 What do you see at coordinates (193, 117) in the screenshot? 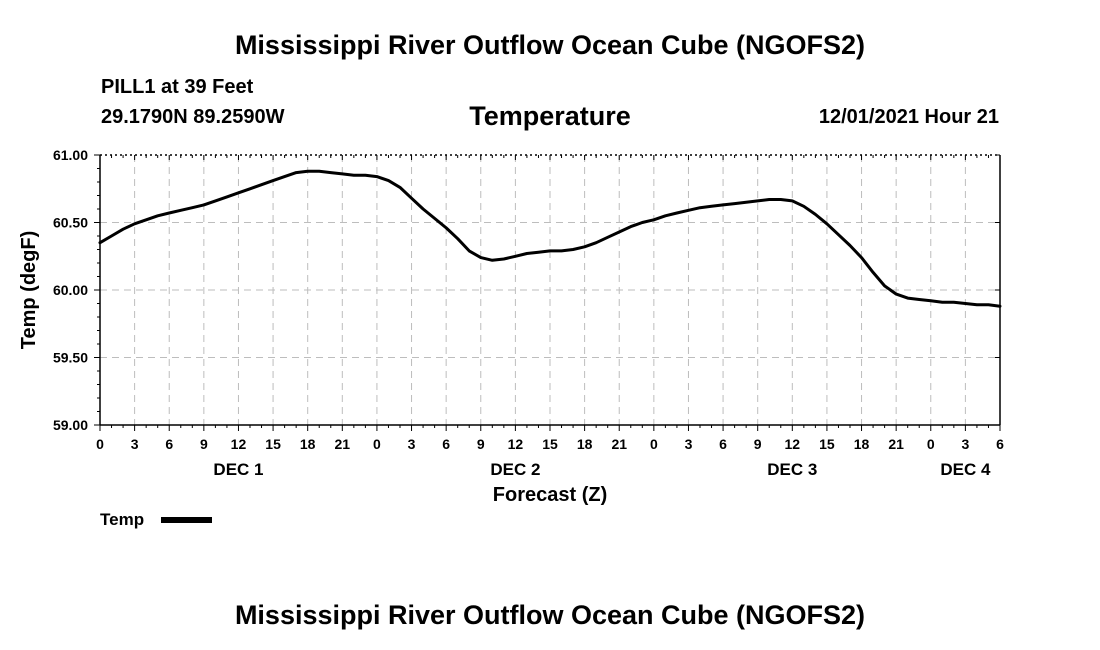
I see `station-coordinates: 29.1790N 89.2590W` at bounding box center [193, 117].